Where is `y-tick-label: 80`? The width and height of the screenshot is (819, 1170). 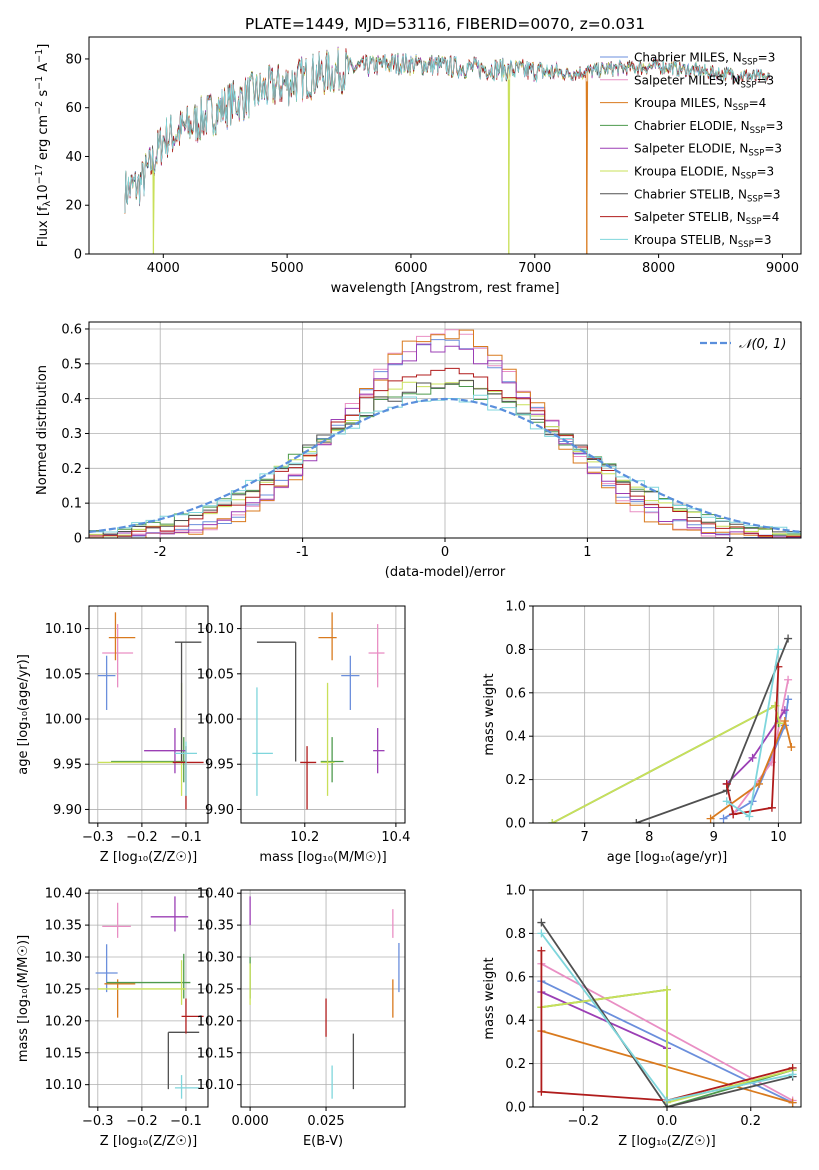 y-tick-label: 80 is located at coordinates (73, 59).